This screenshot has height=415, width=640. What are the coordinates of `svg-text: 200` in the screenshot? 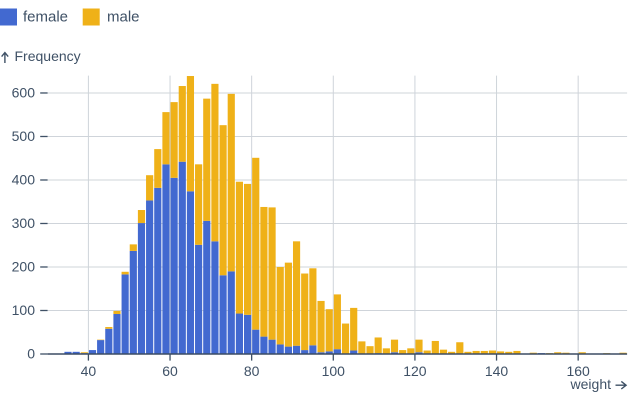 It's located at (24, 267).